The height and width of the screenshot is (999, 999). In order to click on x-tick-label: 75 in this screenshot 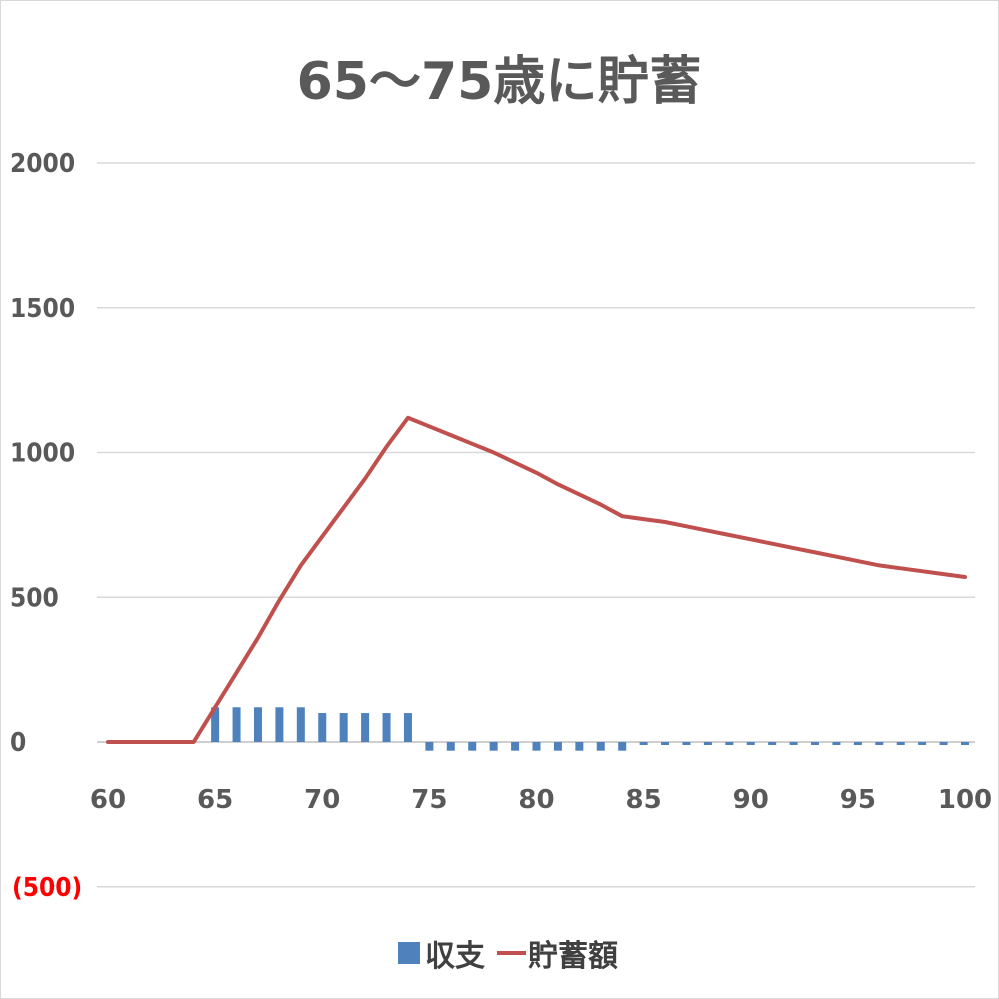, I will do `click(429, 800)`.